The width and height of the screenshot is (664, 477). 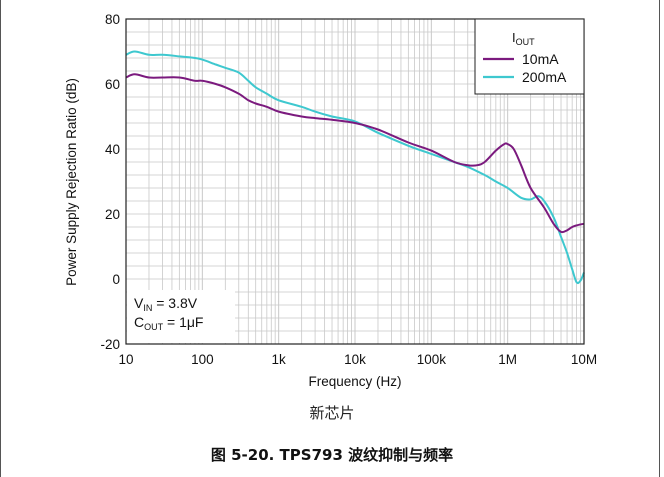 What do you see at coordinates (125, 359) in the screenshot?
I see `x-tick-label: 10` at bounding box center [125, 359].